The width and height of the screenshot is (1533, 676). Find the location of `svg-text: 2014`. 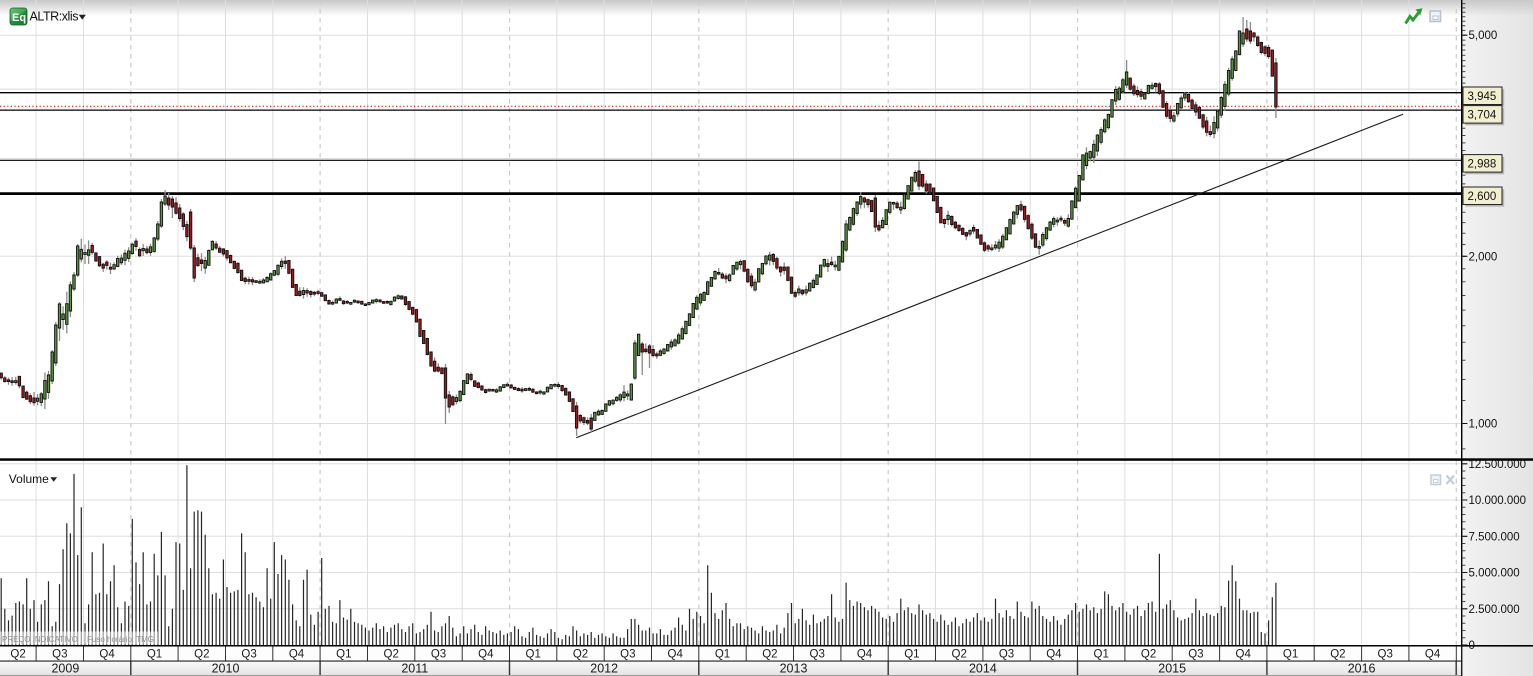

svg-text: 2014 is located at coordinates (983, 669).